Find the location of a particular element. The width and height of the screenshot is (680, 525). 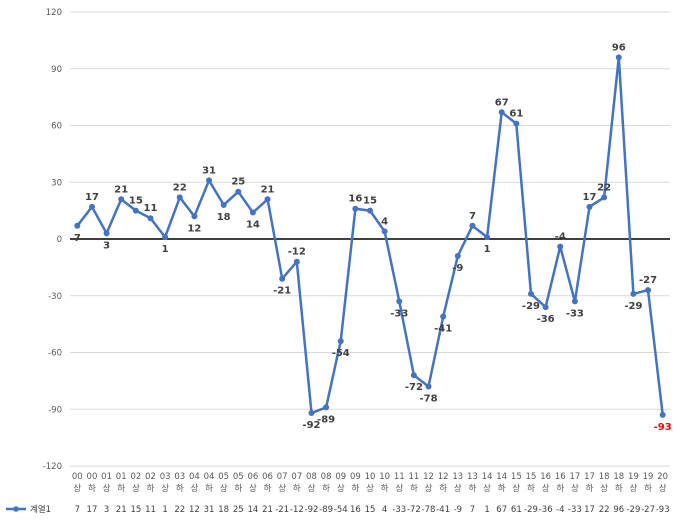

x-category-label: 14 is located at coordinates (487, 477).